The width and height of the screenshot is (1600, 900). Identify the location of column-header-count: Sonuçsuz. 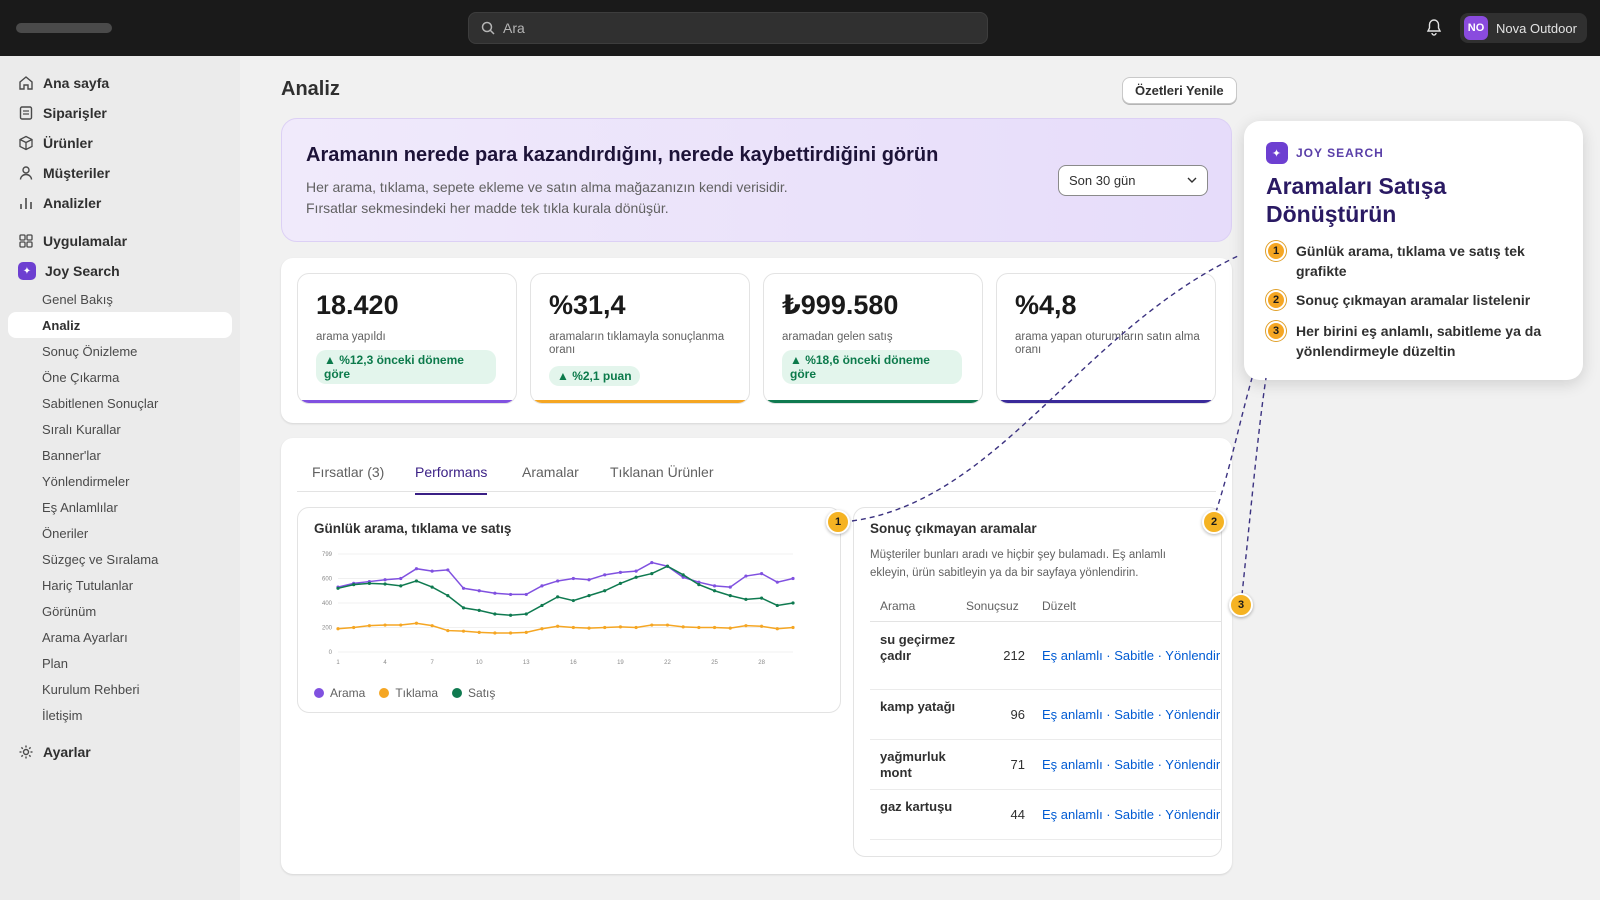
(992, 606).